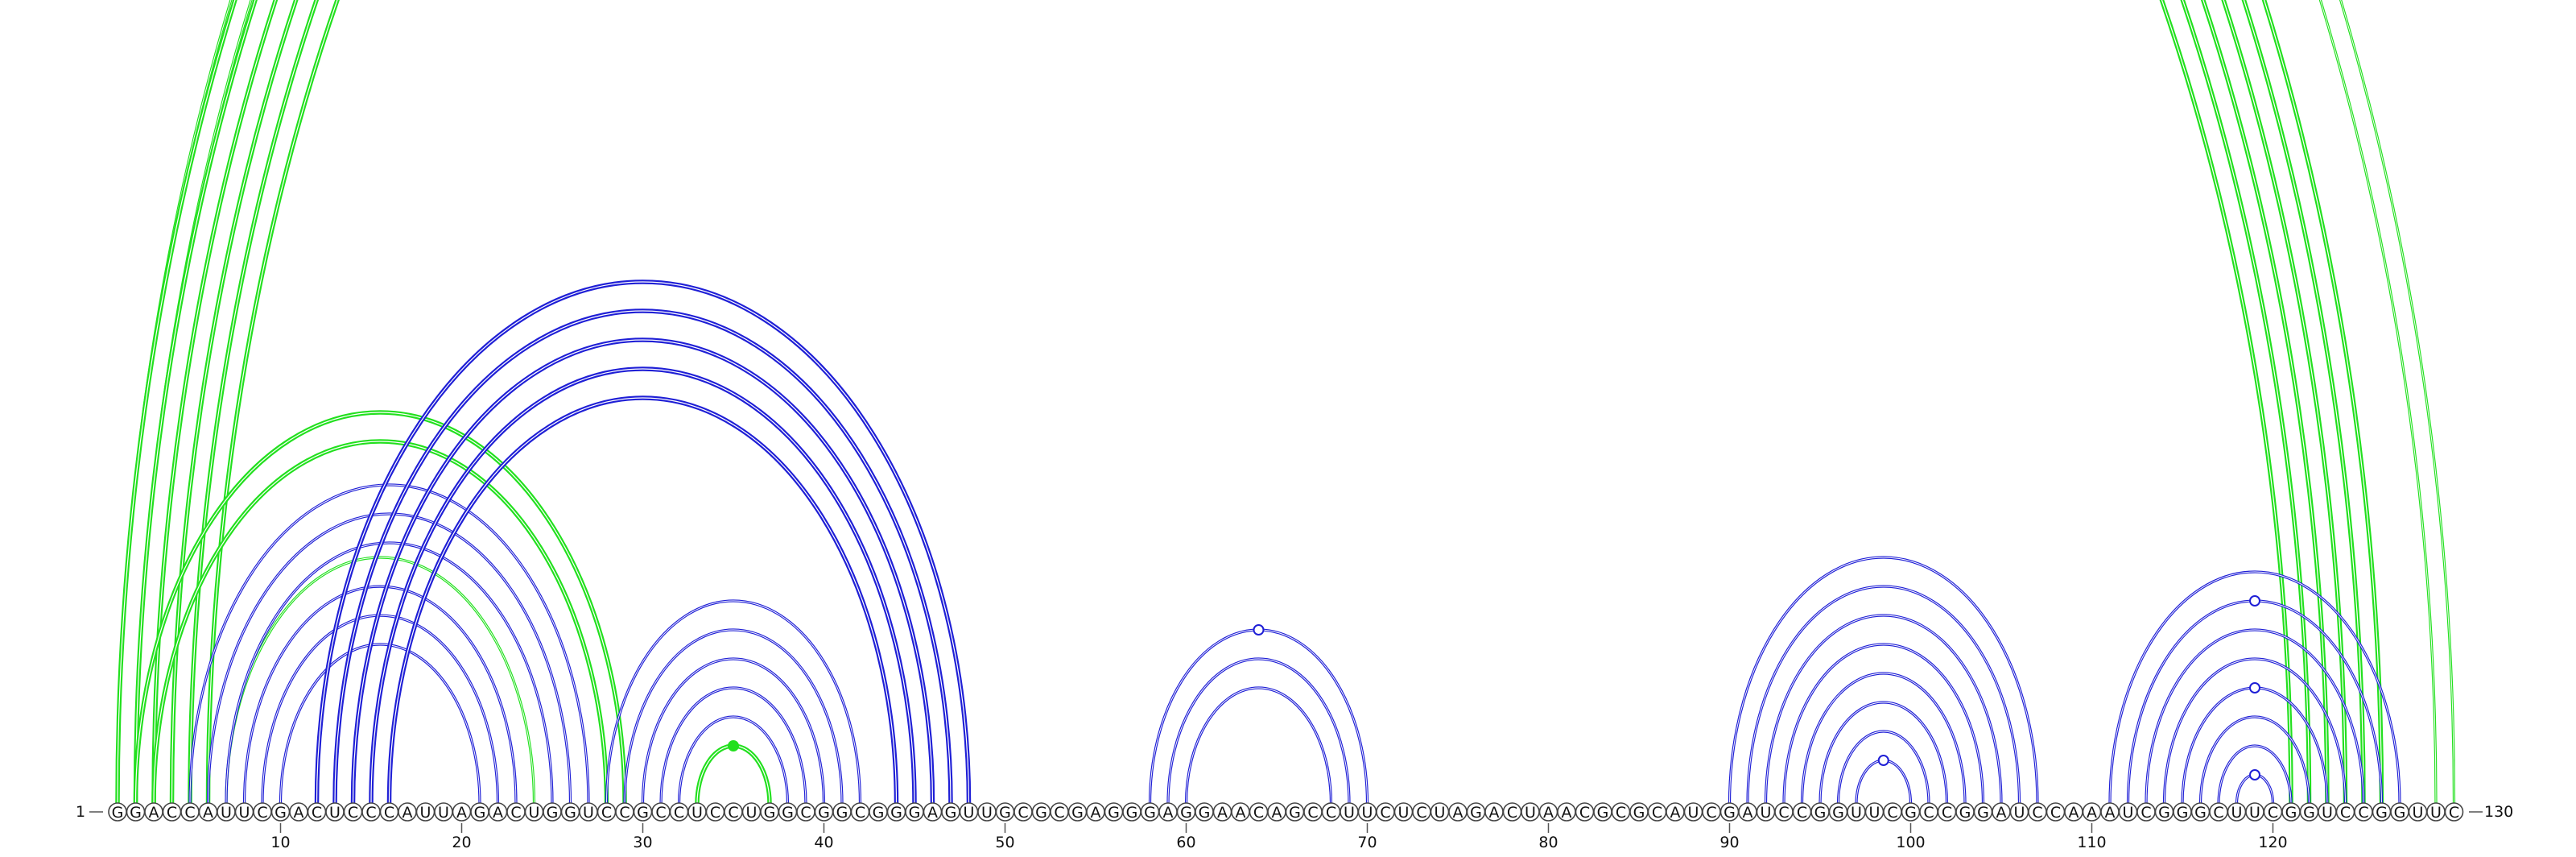  What do you see at coordinates (642, 843) in the screenshot?
I see `tick-label: 30` at bounding box center [642, 843].